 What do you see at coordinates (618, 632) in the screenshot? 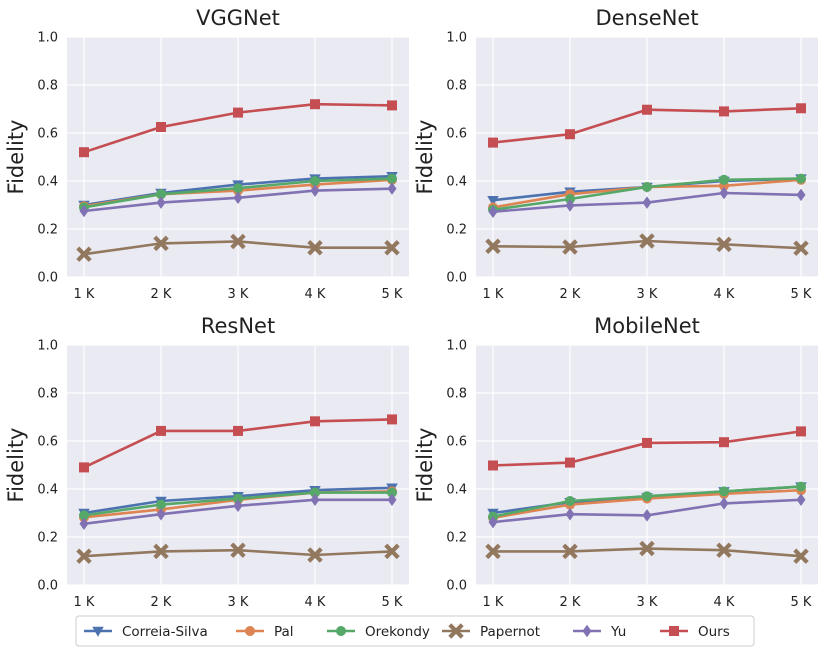
I see `legend-label: Yu` at bounding box center [618, 632].